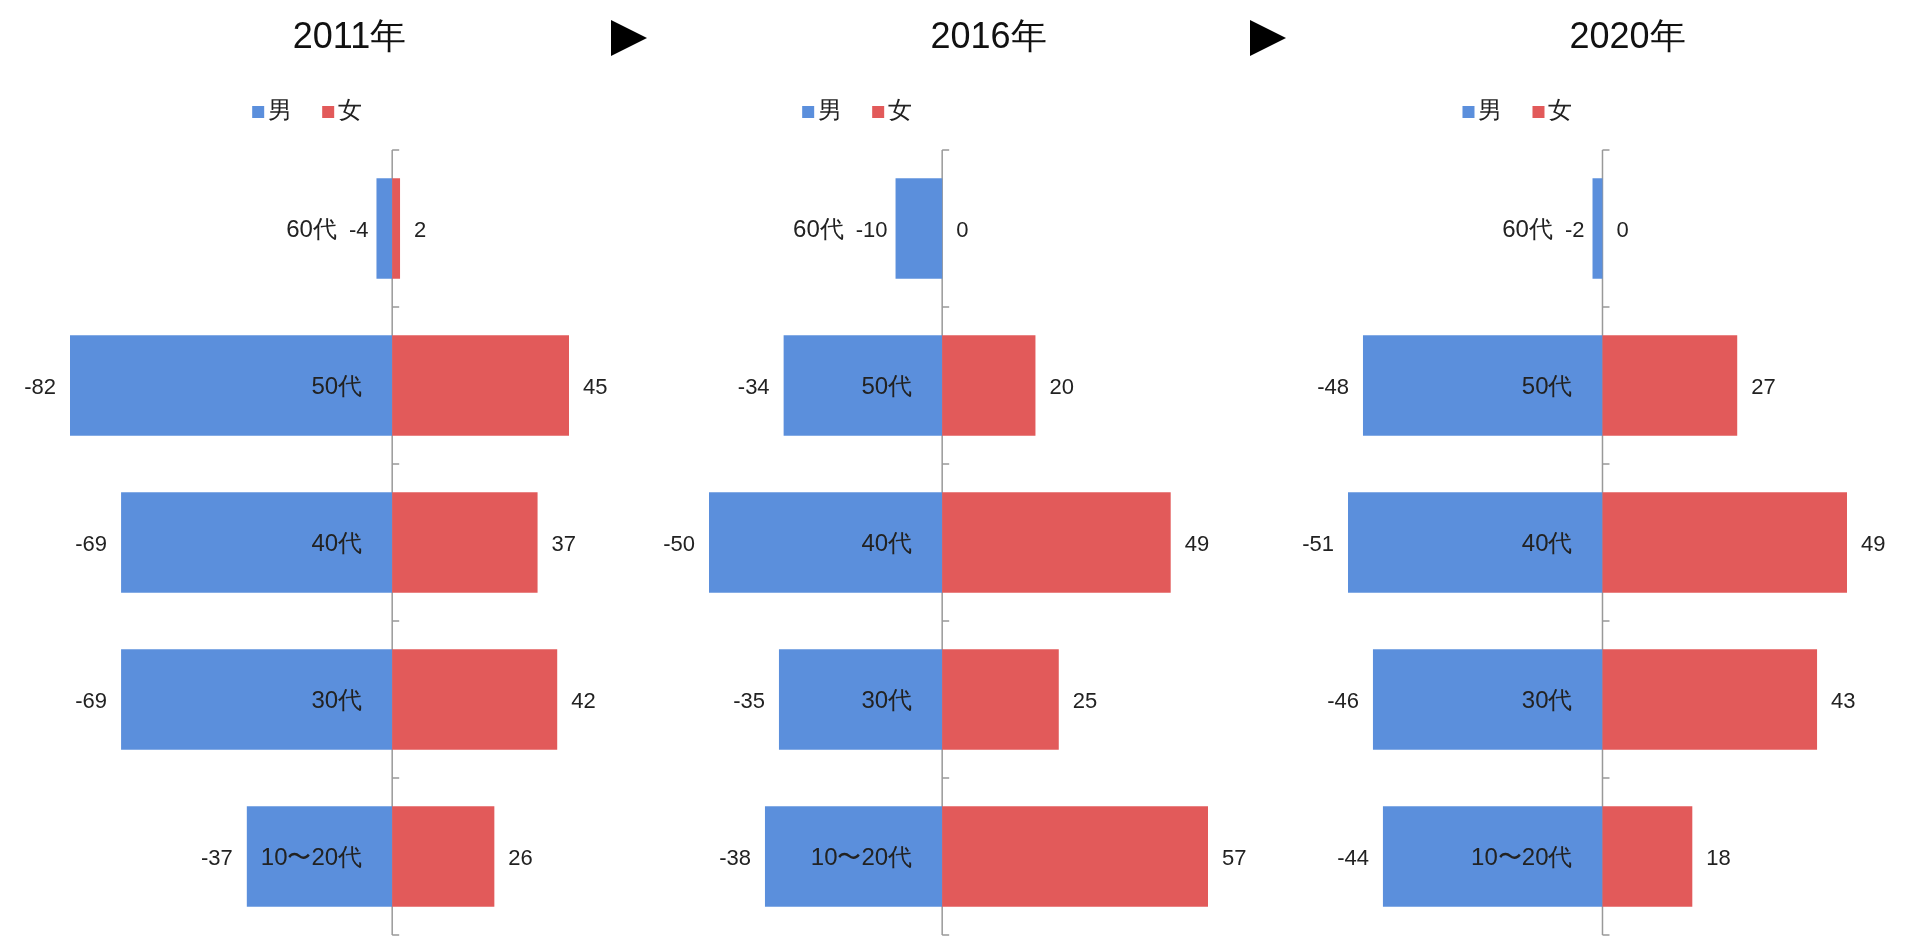  I want to click on data-label: -50, so click(679, 543).